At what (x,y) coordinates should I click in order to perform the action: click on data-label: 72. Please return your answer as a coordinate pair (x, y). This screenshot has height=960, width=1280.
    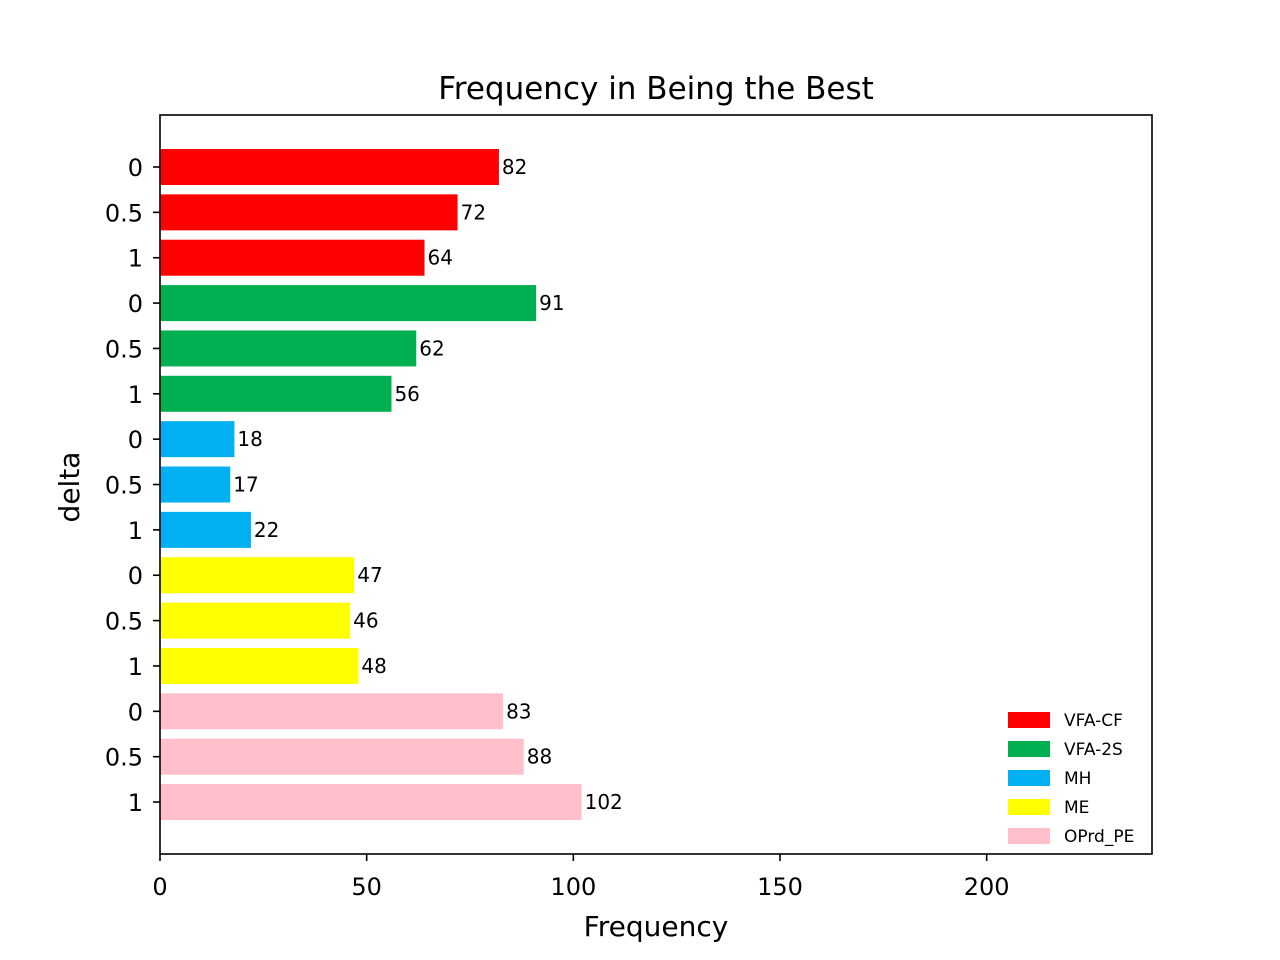
    Looking at the image, I should click on (473, 212).